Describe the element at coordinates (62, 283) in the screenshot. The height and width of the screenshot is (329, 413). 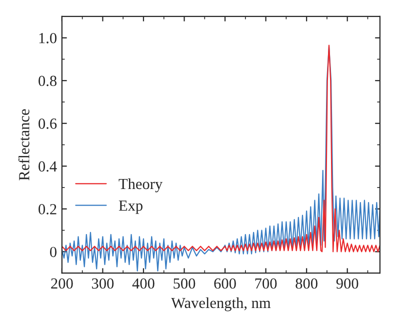
I see `x-tick-label: 200` at that location.